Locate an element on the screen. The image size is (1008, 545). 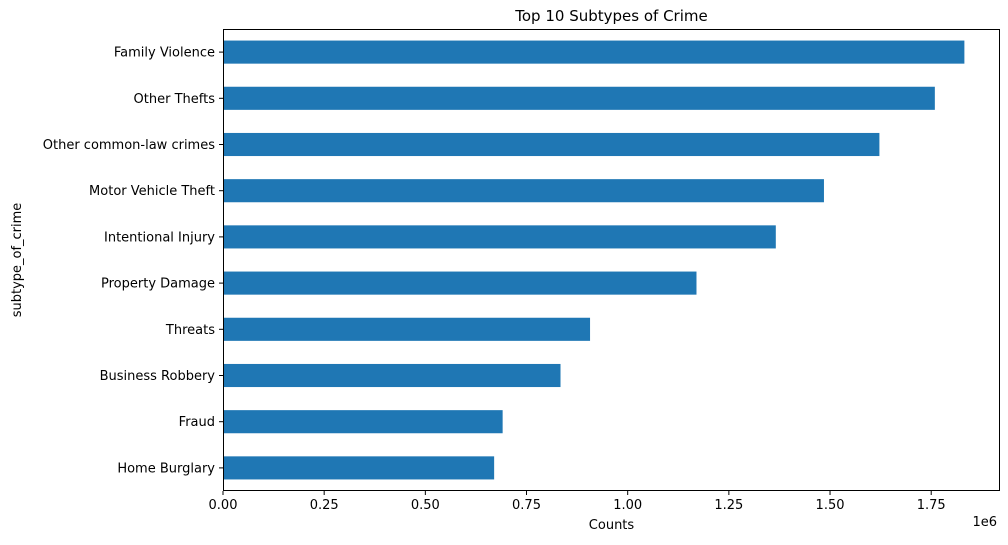
x-tick-label: 0.75 is located at coordinates (526, 505).